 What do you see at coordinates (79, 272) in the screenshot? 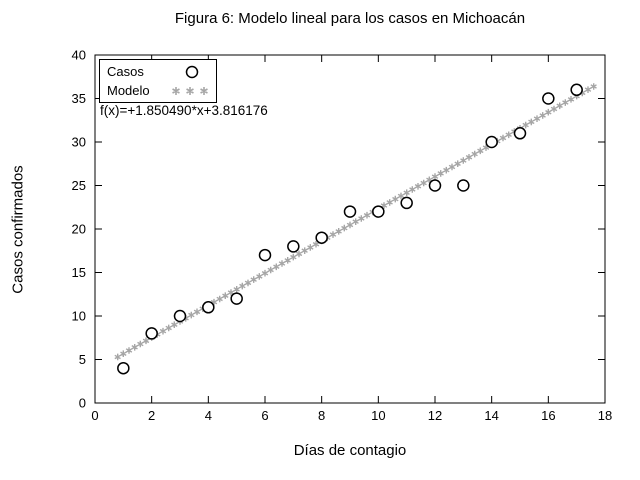
I see `svg-text: 15` at bounding box center [79, 272].